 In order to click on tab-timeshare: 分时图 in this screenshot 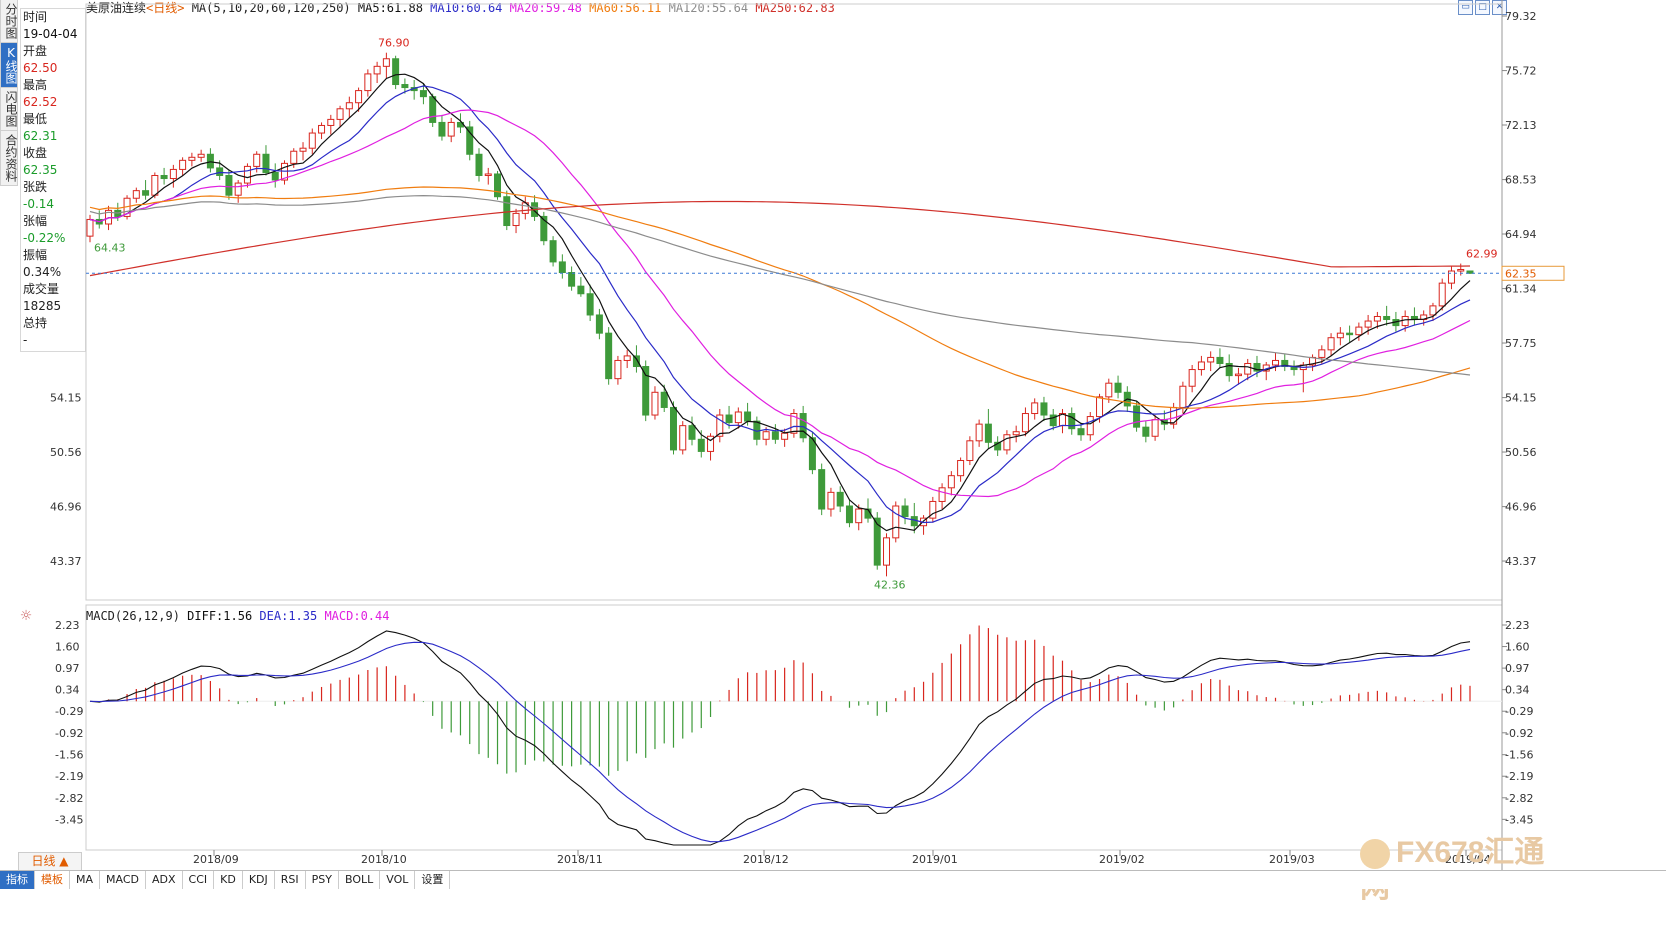, I will do `click(9, 21)`.